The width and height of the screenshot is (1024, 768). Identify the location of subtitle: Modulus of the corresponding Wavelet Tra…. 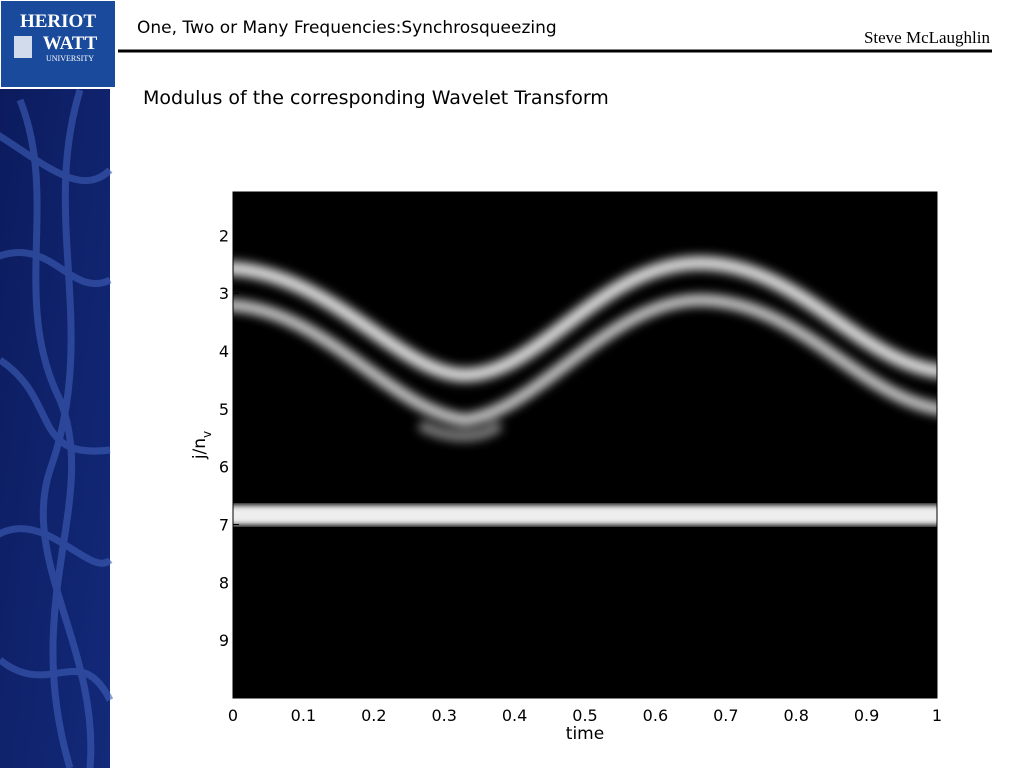
(376, 98).